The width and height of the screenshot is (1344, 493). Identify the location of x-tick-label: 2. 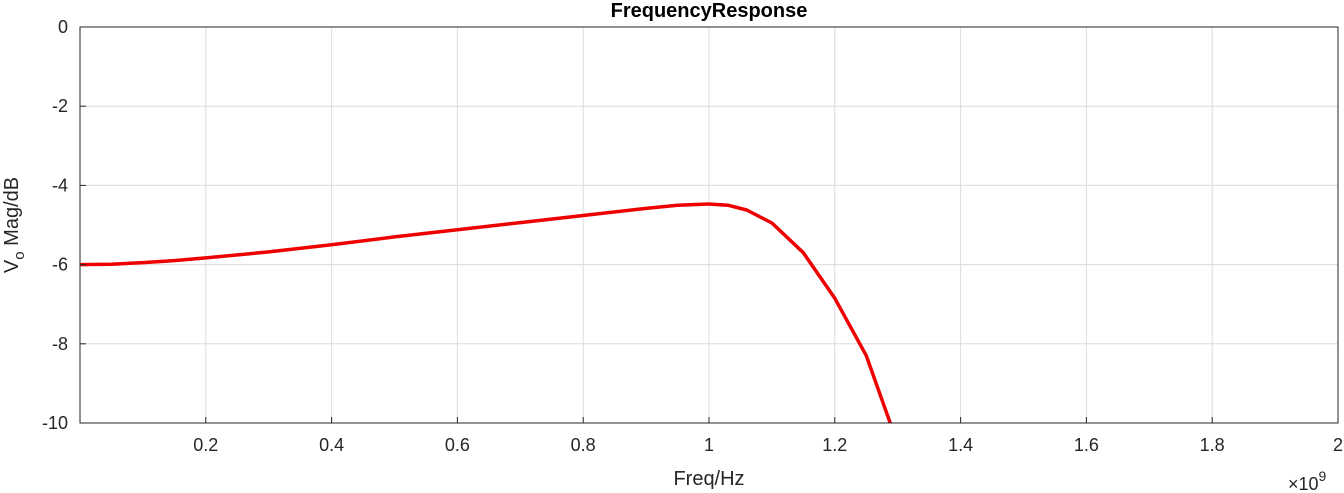
(1338, 445).